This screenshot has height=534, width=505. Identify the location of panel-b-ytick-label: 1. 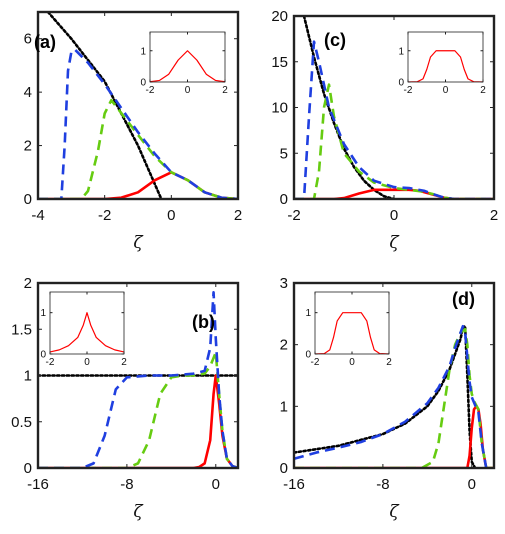
(28, 376).